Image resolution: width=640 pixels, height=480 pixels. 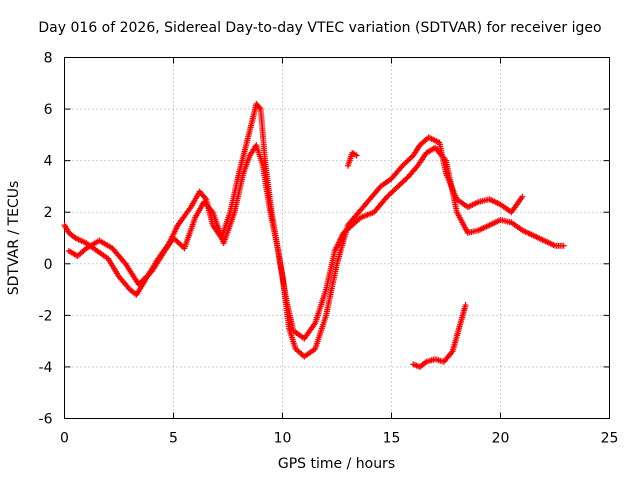 I want to click on x-tick-label: 15, so click(x=392, y=439).